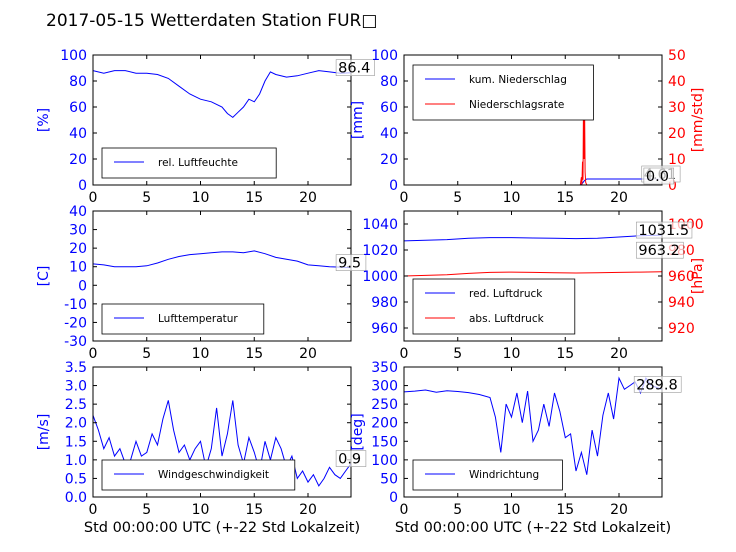 Image resolution: width=736 pixels, height=552 pixels. Describe the element at coordinates (75, 342) in the screenshot. I see `temperature-ytick-label: -30` at that location.